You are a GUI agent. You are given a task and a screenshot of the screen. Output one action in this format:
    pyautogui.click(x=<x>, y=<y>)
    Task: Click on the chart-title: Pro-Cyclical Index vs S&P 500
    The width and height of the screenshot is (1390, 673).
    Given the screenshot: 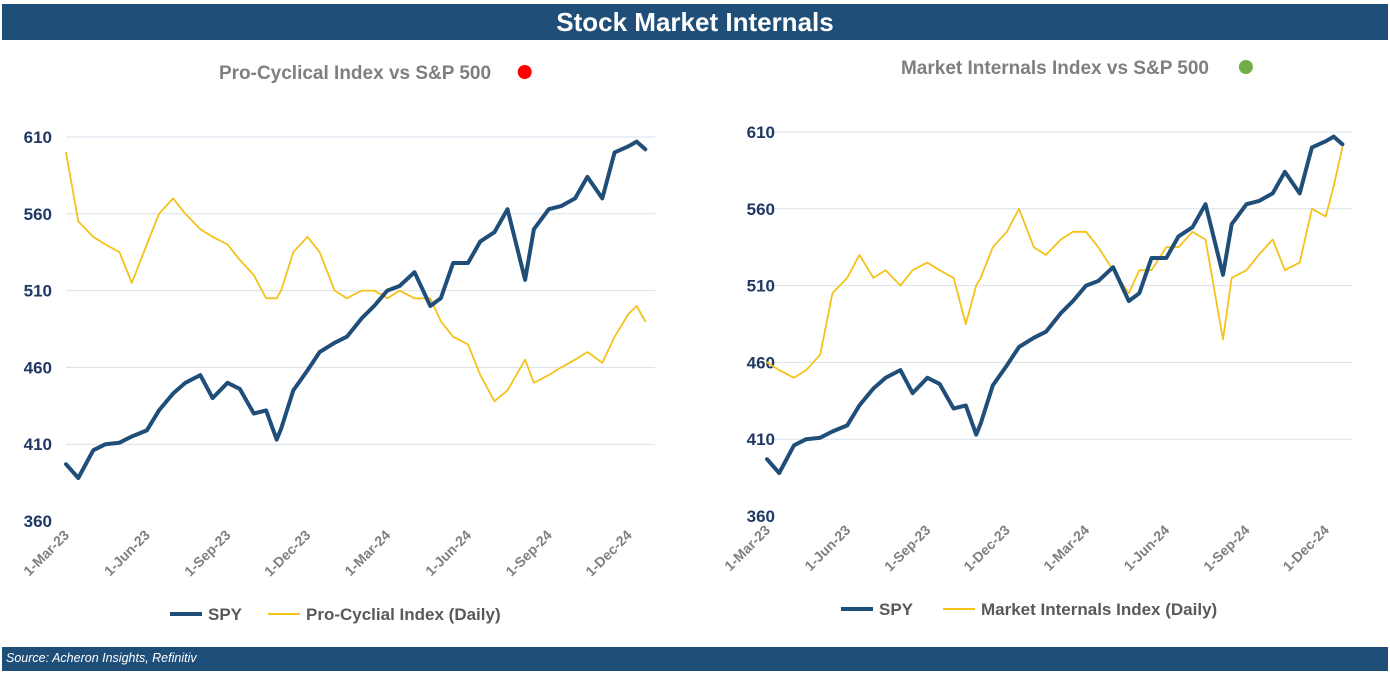 What is the action you would take?
    pyautogui.click(x=355, y=73)
    